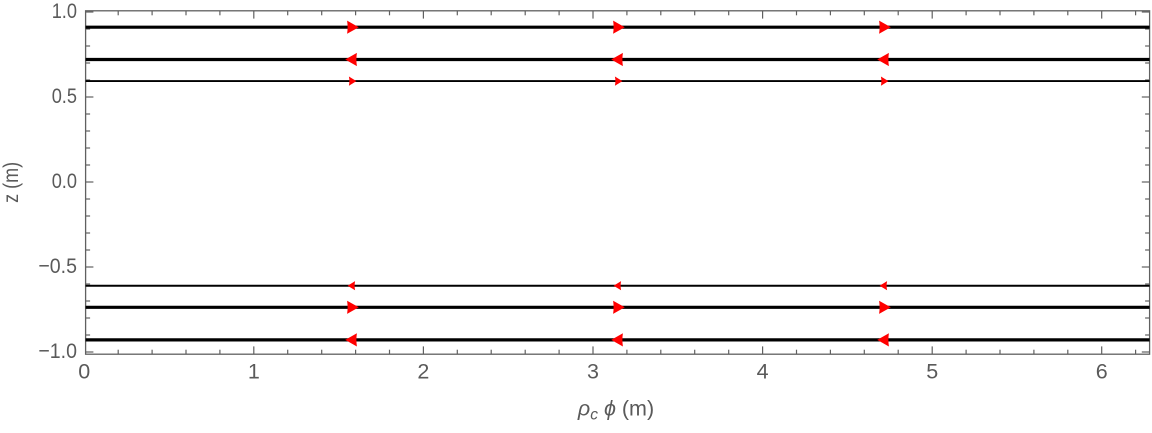 This screenshot has width=1152, height=433. I want to click on svg-text: −1.0, so click(57, 351).